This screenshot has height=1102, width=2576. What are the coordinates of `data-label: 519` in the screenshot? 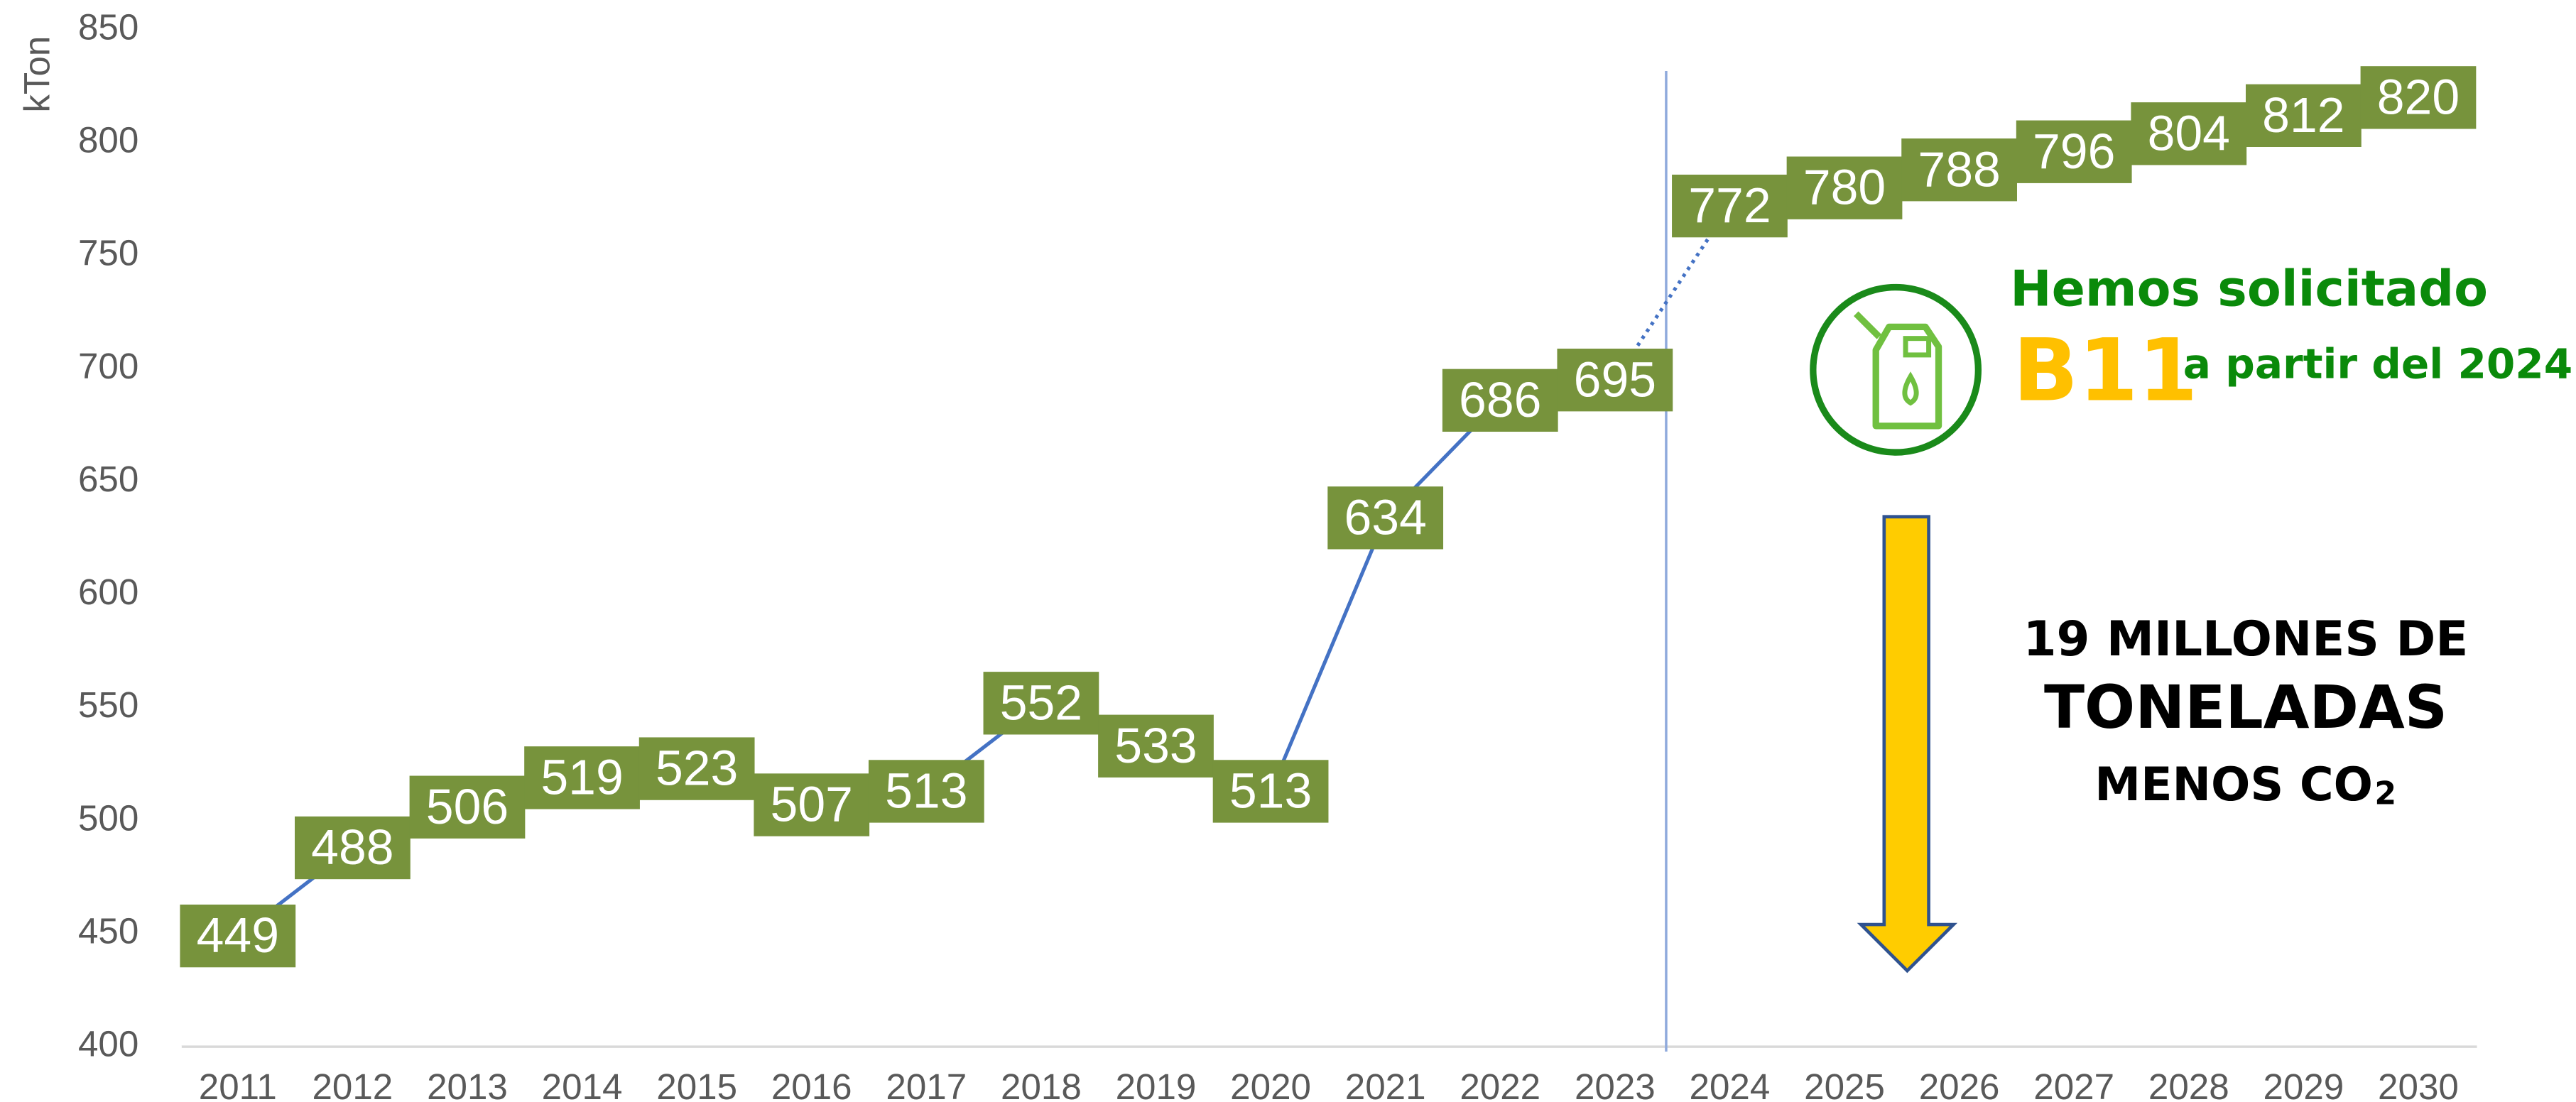 It's located at (581, 777).